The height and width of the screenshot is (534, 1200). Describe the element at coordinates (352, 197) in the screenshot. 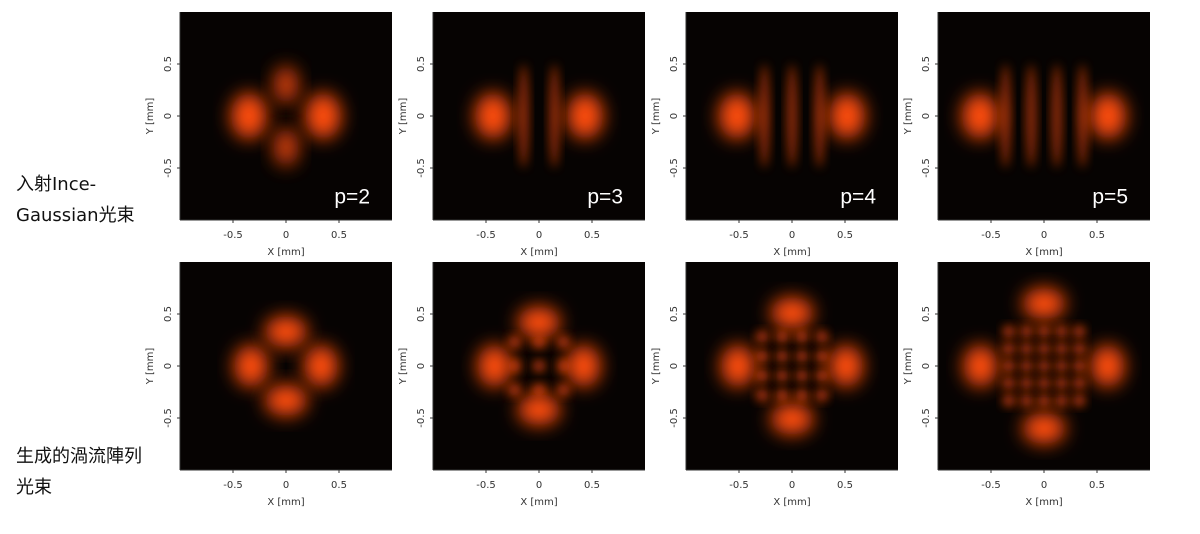

I see `panel-label: p=2` at that location.